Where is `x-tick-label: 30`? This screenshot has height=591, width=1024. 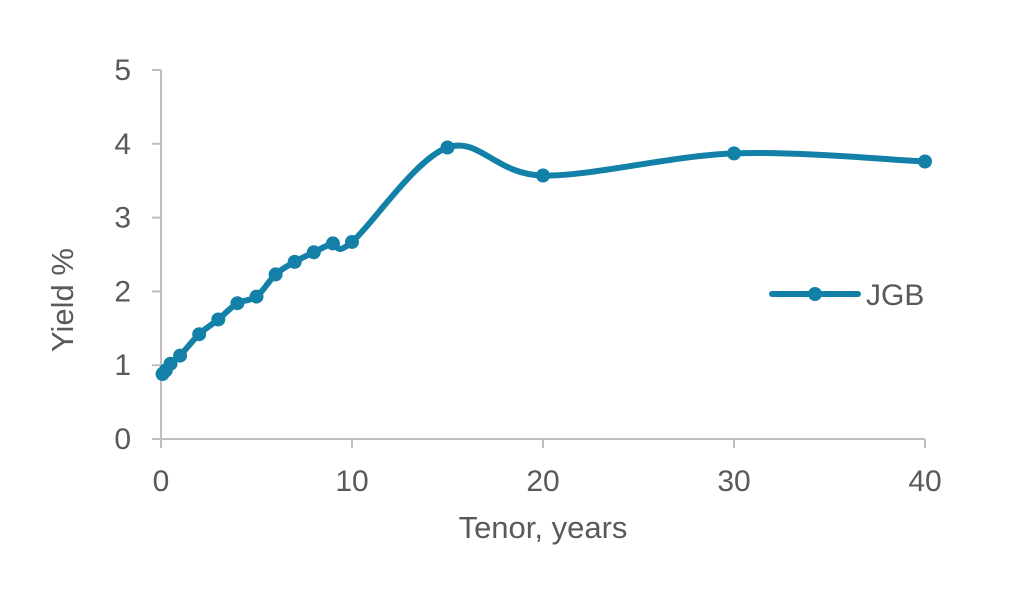
x-tick-label: 30 is located at coordinates (733, 481).